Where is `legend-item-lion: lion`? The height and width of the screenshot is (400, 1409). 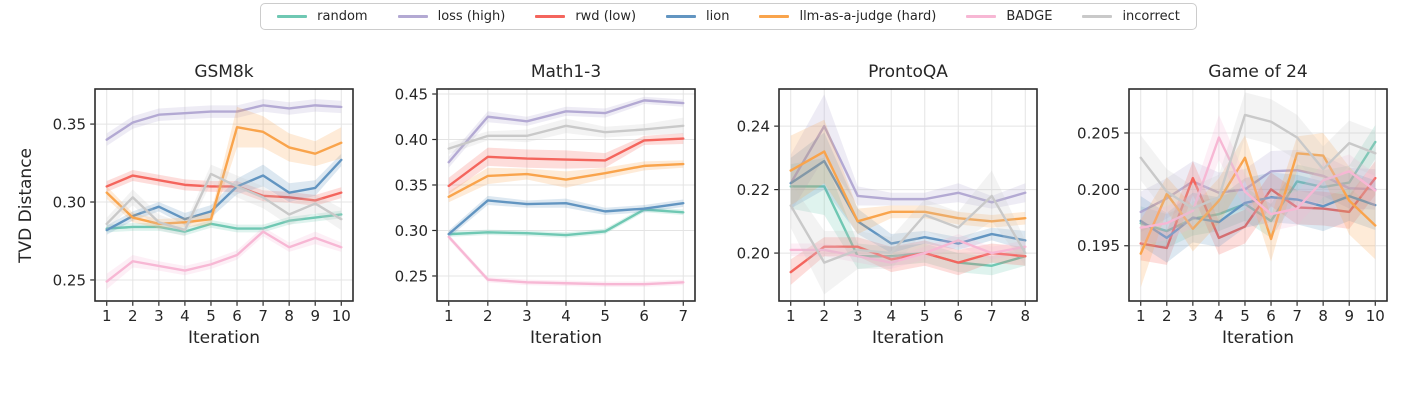
legend-item-lion: lion is located at coordinates (697, 16).